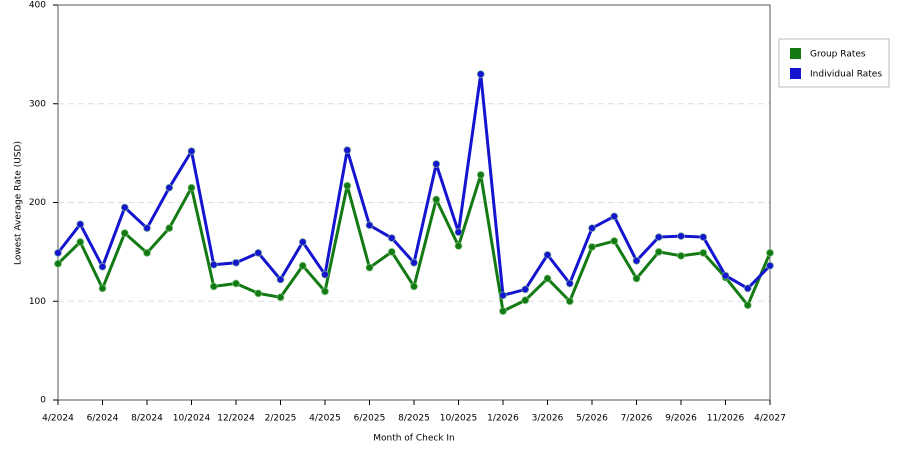 This screenshot has width=900, height=450. I want to click on x-tick-label: 3/2026, so click(548, 419).